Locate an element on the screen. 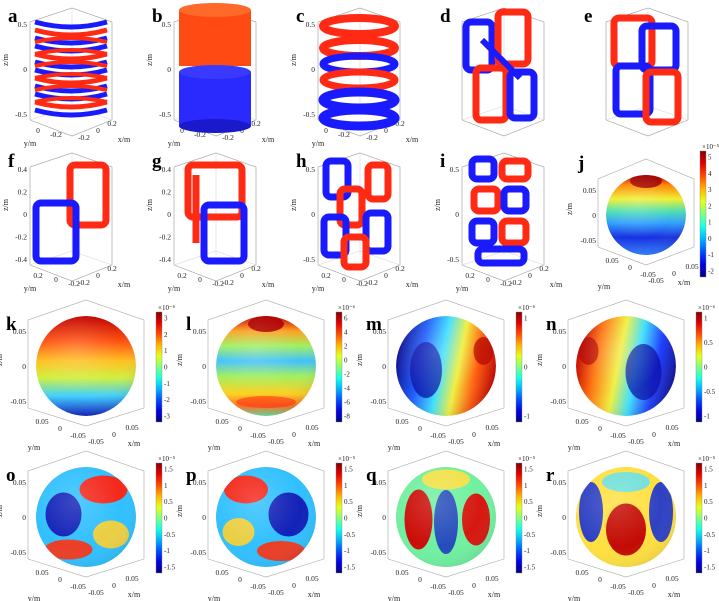 This screenshot has width=719, height=601. y-tick-label: 0.2 is located at coordinates (470, 275).